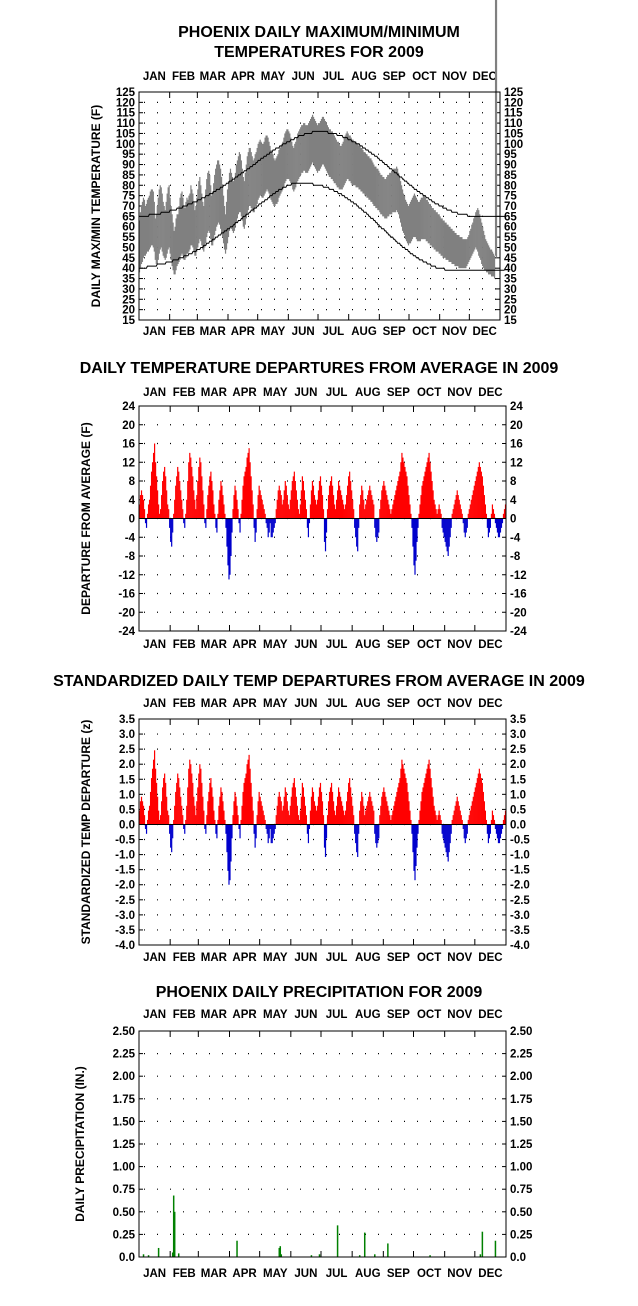 The image size is (638, 1306). I want to click on y-tick-label-left: 0.50, so click(124, 1213).